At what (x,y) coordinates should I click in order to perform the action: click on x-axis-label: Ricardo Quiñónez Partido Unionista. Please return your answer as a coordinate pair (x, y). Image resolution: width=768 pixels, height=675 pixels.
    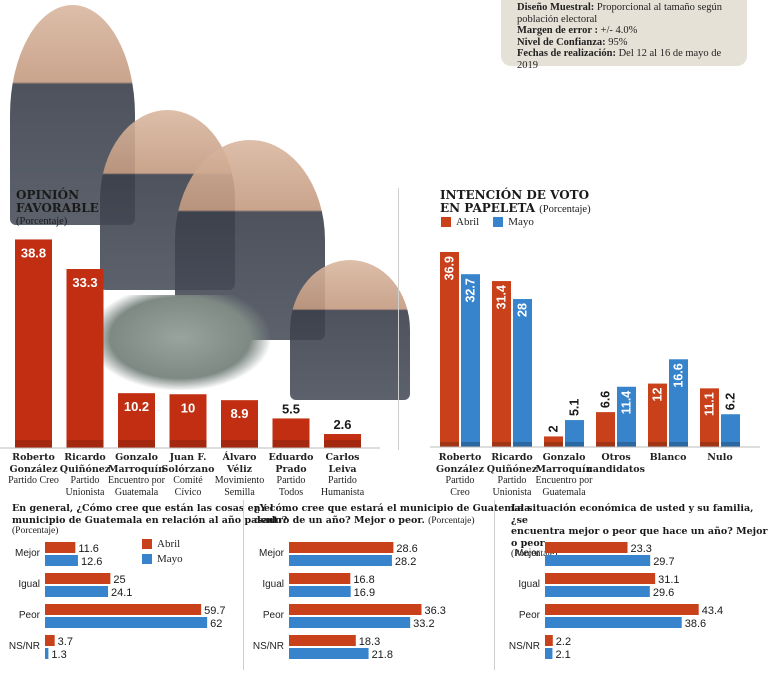
    Looking at the image, I should click on (512, 475).